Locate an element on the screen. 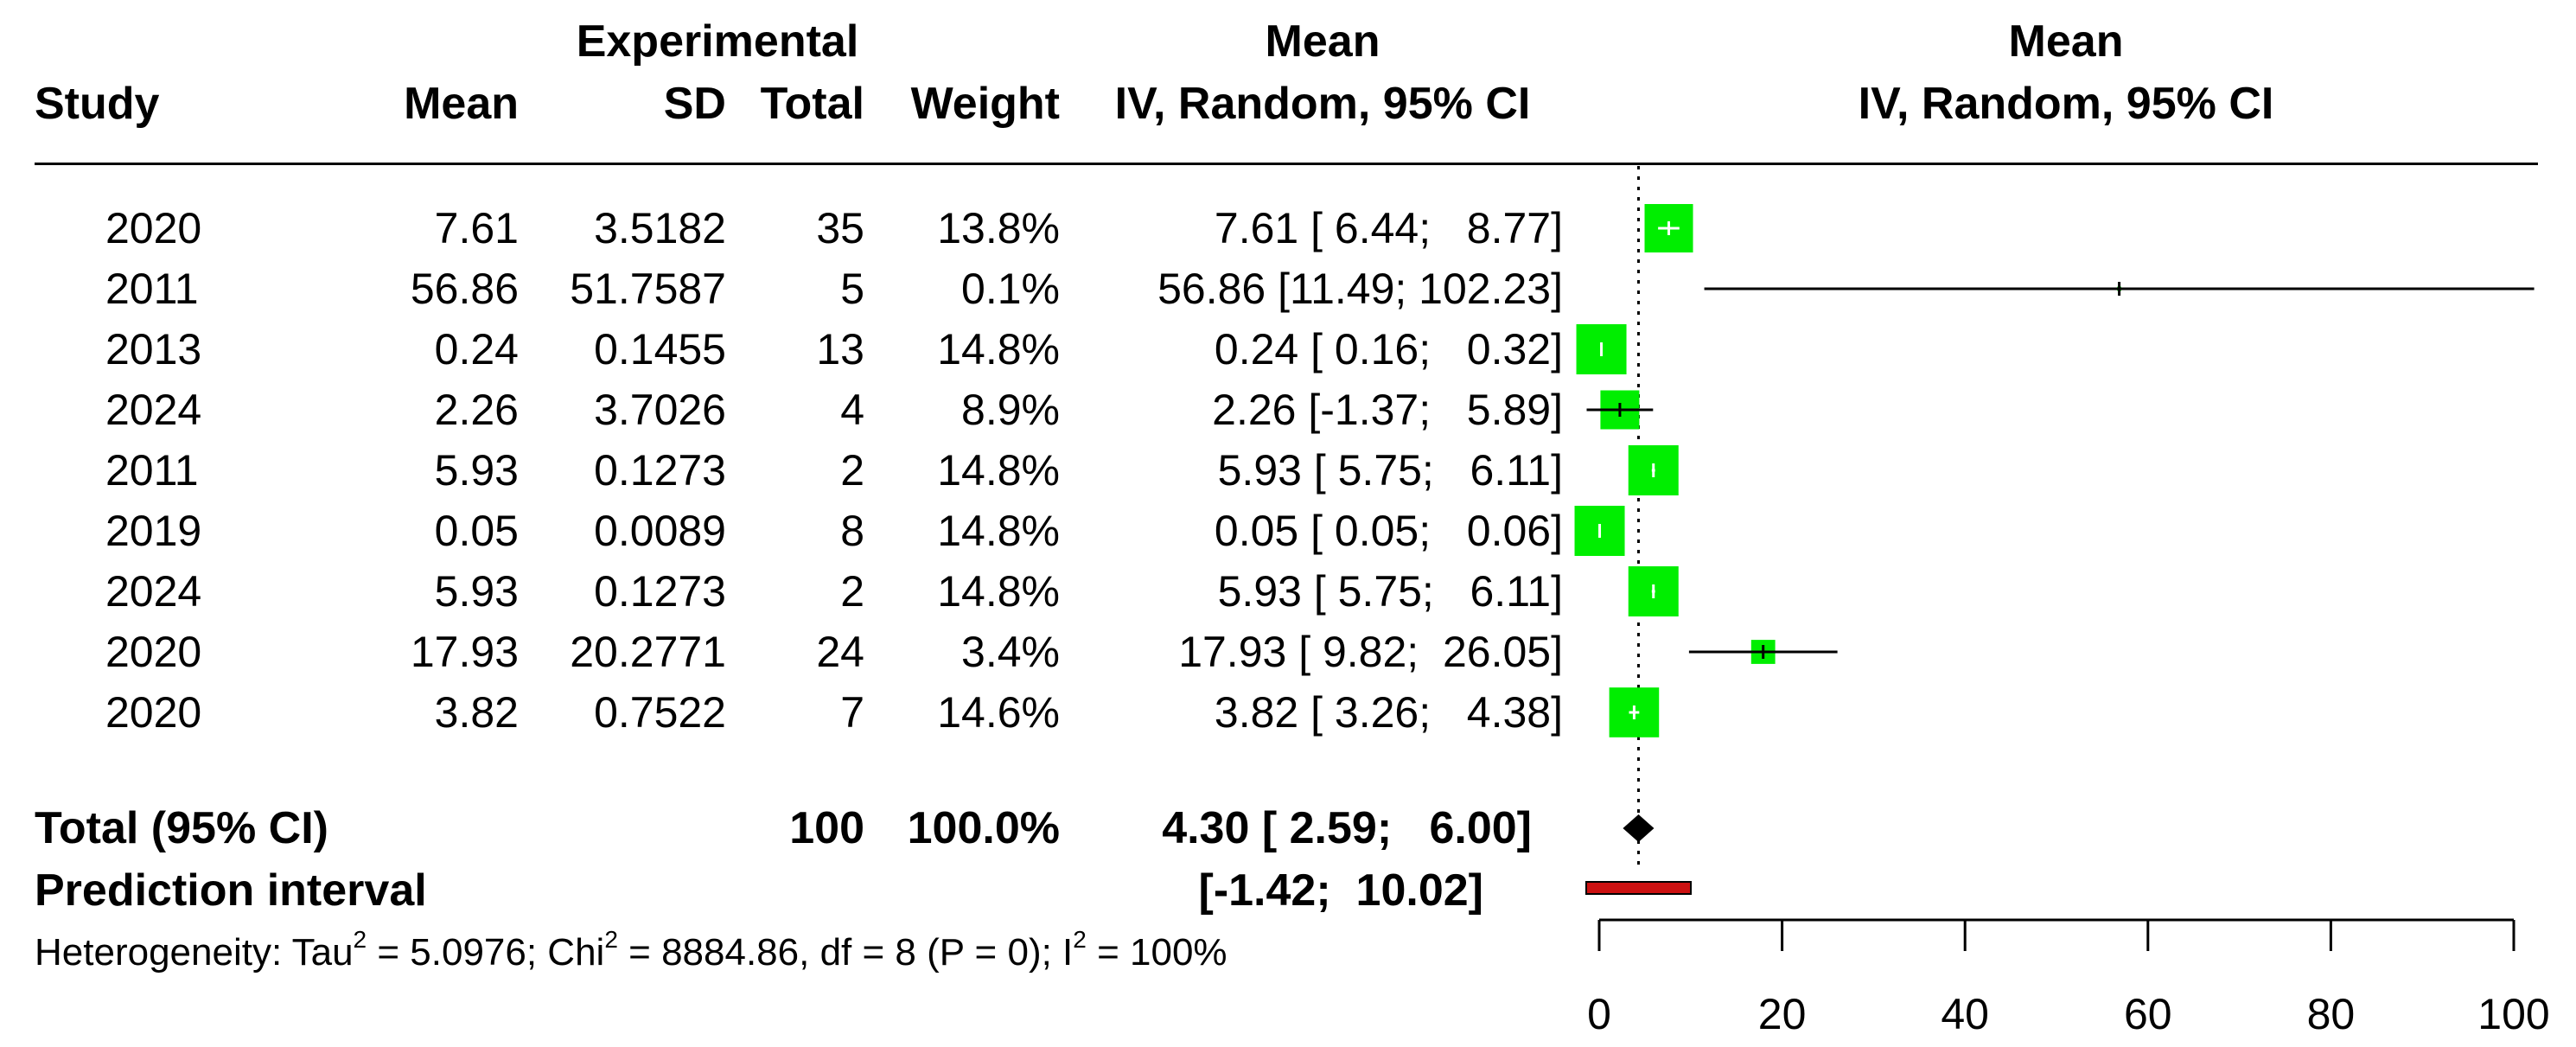 The image size is (2576, 1047). total-ci: 4.30 [ 2.59; 6.00] is located at coordinates (1347, 828).